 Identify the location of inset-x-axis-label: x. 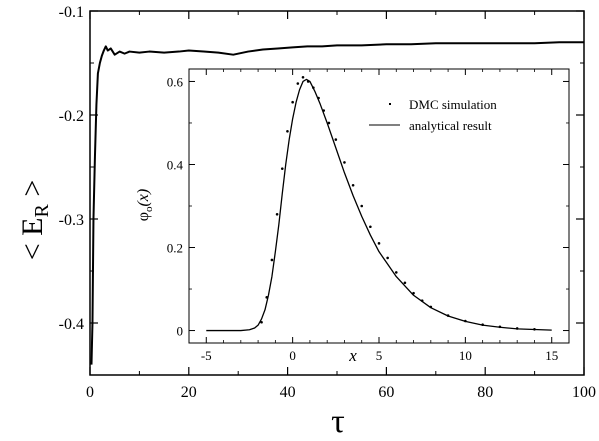
(352, 355).